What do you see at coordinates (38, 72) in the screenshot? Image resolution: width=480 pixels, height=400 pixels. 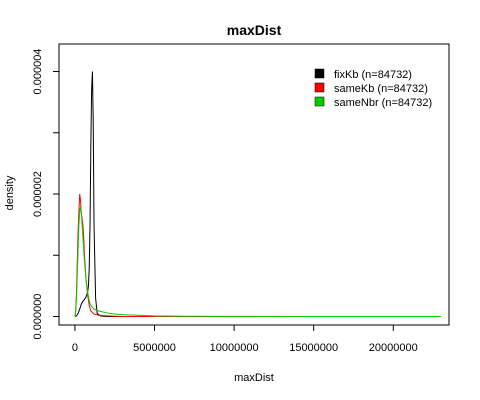 I see `y-tick-label: 0.000004` at bounding box center [38, 72].